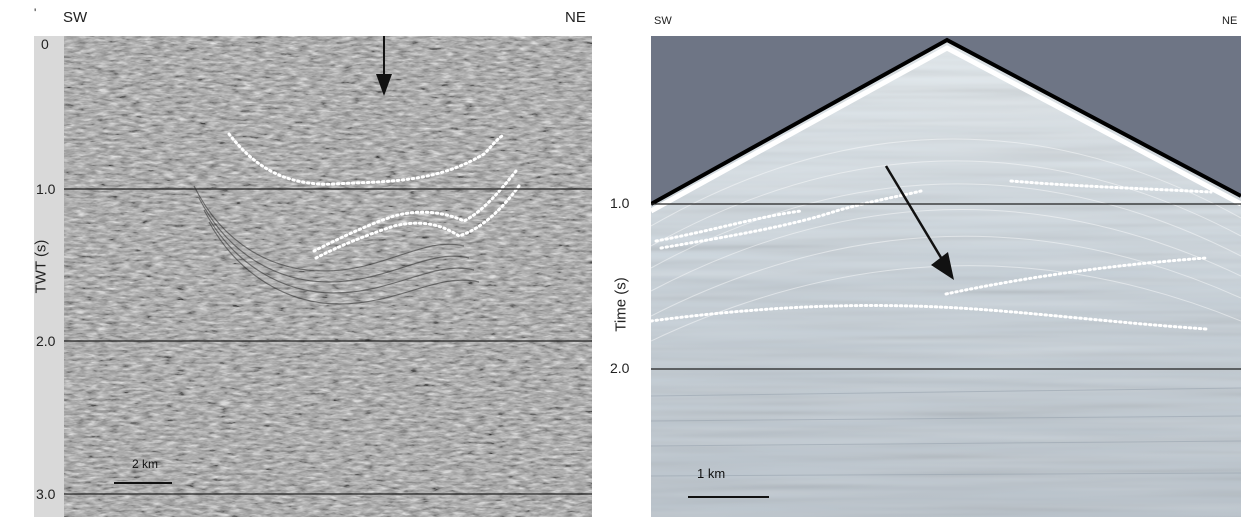 The width and height of the screenshot is (1241, 517). Describe the element at coordinates (384, 66) in the screenshot. I see `left-down-arrow` at that location.